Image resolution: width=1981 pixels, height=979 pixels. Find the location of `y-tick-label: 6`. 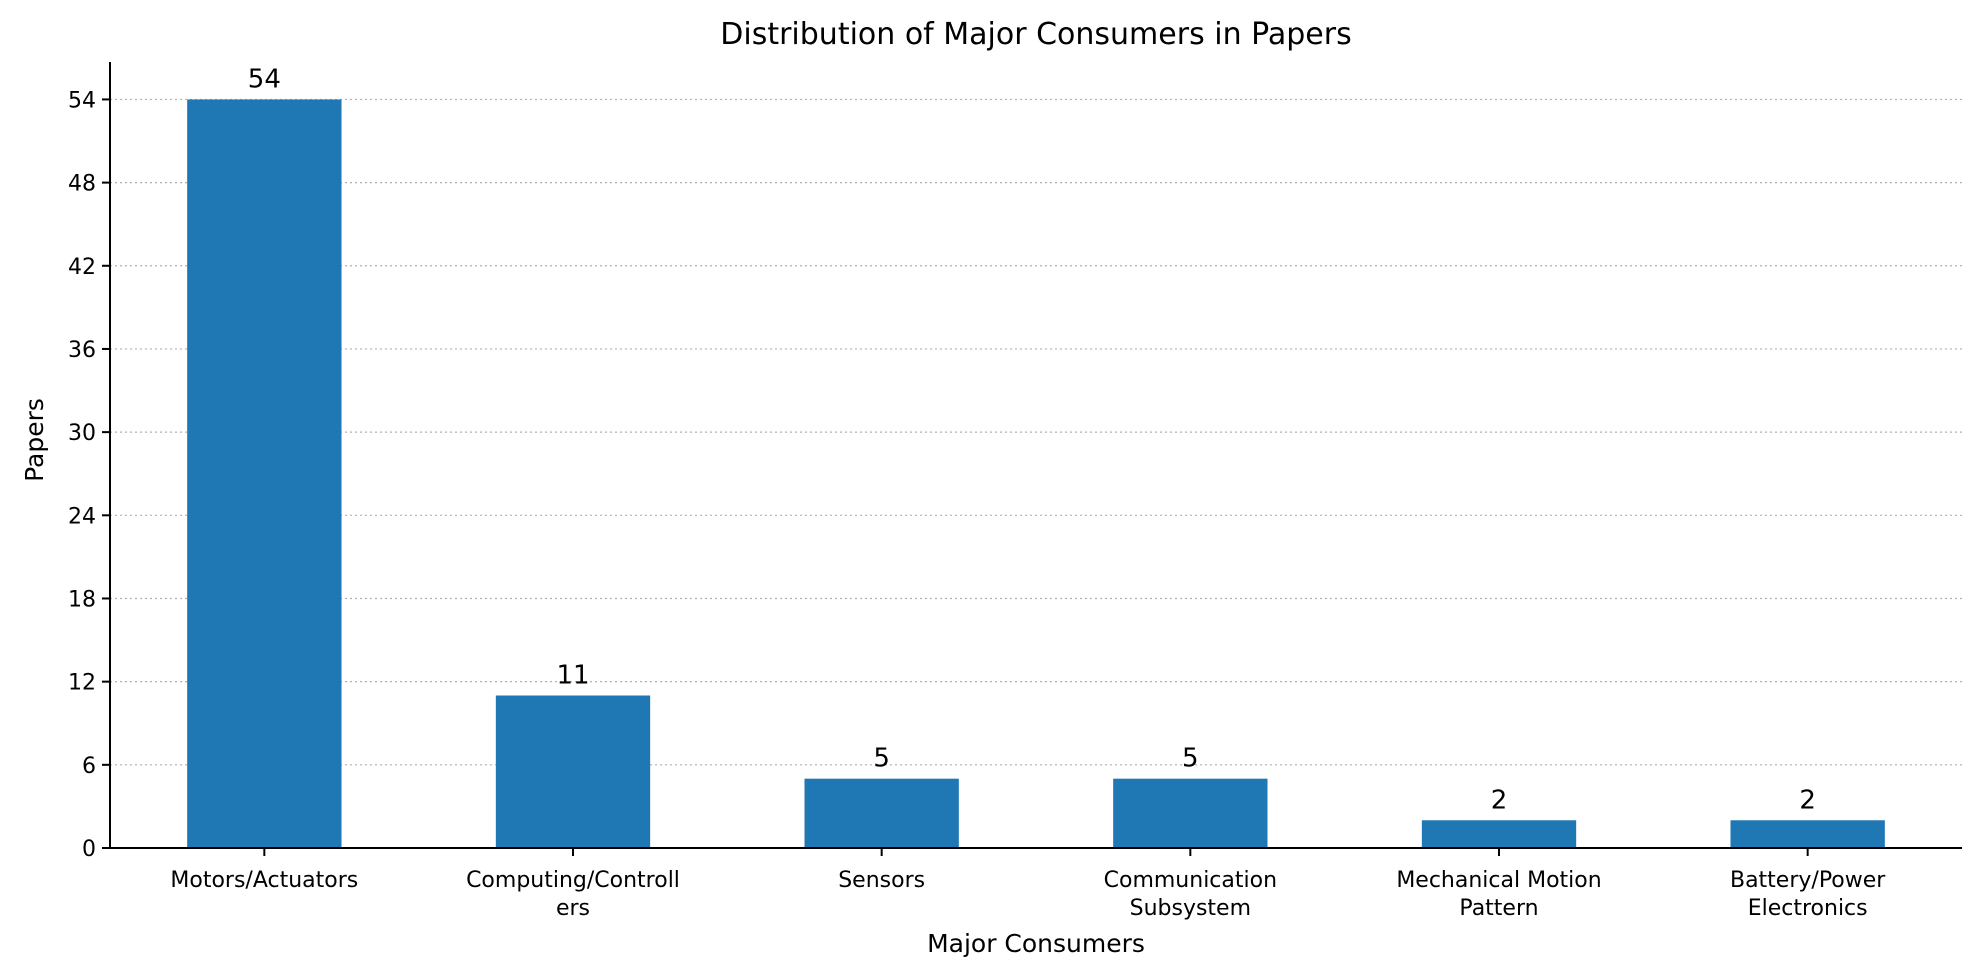

y-tick-label: 6 is located at coordinates (89, 766).